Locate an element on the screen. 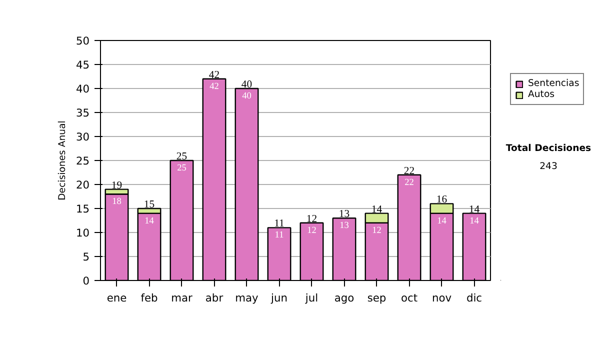  y-tick-label: 25 is located at coordinates (83, 161).